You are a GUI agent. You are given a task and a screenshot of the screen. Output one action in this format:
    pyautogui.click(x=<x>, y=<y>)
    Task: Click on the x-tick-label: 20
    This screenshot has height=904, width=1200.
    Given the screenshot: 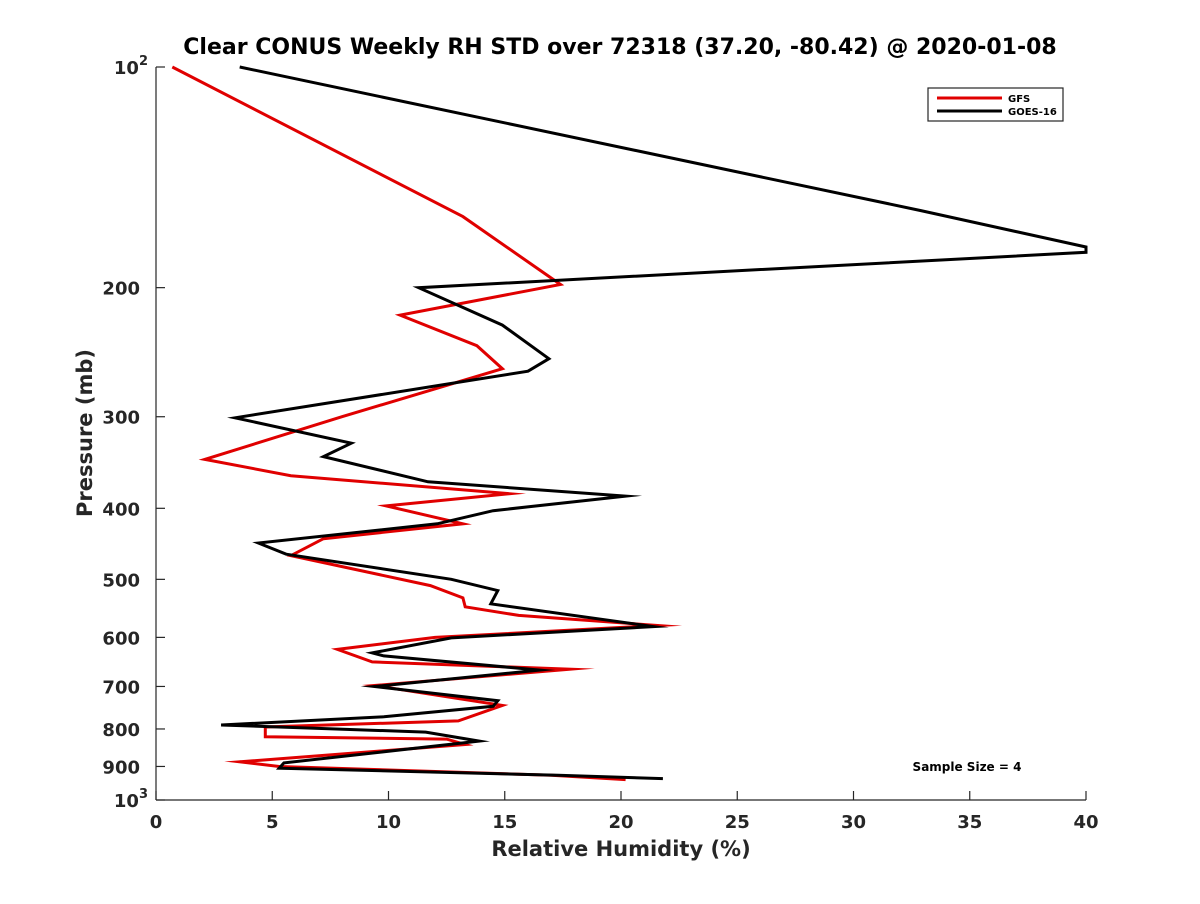 What is the action you would take?
    pyautogui.click(x=620, y=822)
    